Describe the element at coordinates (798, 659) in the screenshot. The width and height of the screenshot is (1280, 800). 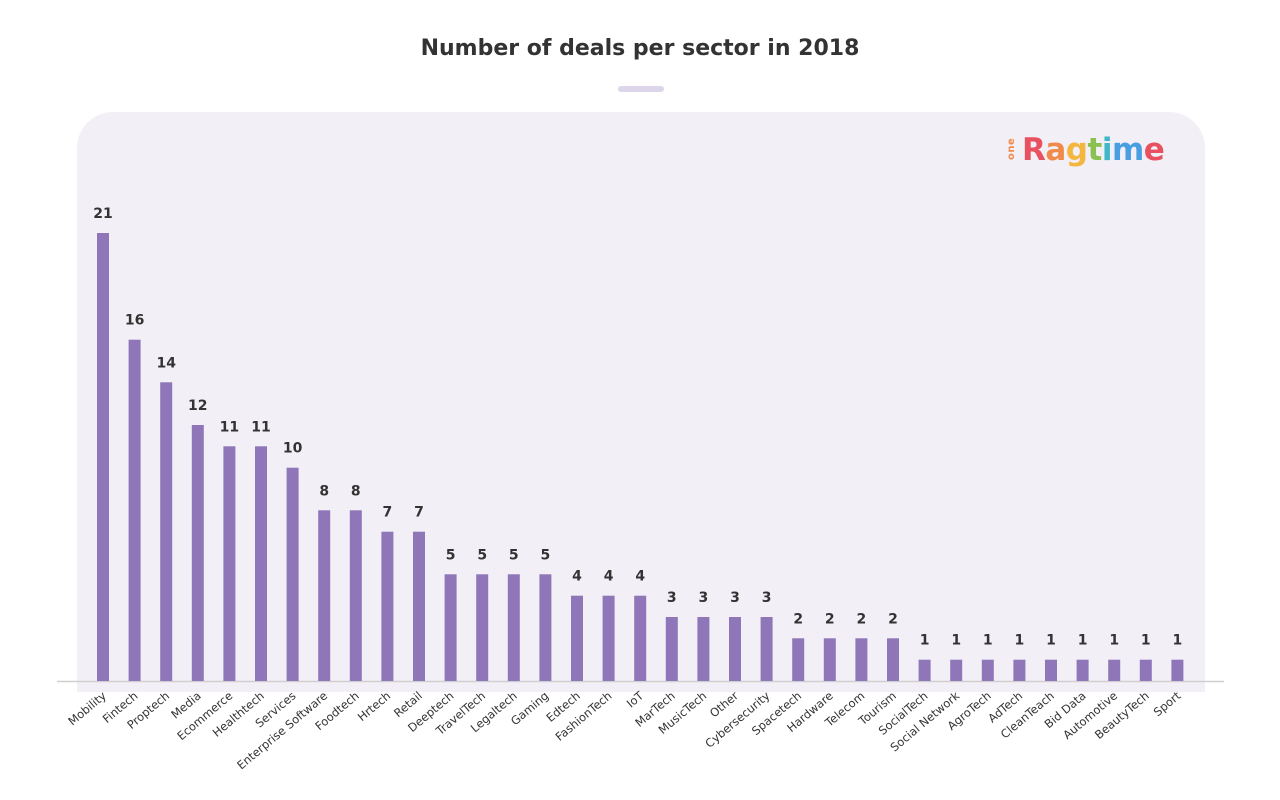
I see `bar-spacetech` at that location.